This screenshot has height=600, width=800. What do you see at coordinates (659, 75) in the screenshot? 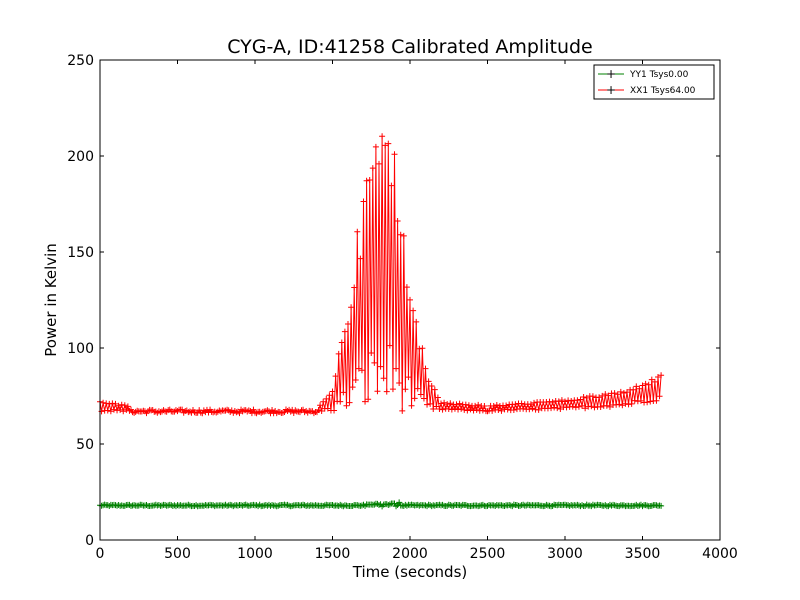
I see `legend-label-yy1: YY1 Tsys0.00` at bounding box center [659, 75].